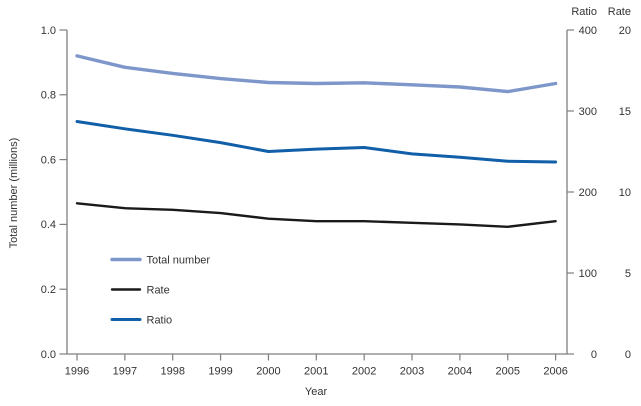 The height and width of the screenshot is (406, 641). What do you see at coordinates (48, 290) in the screenshot?
I see `y-axis-tick-label: 0.2` at bounding box center [48, 290].